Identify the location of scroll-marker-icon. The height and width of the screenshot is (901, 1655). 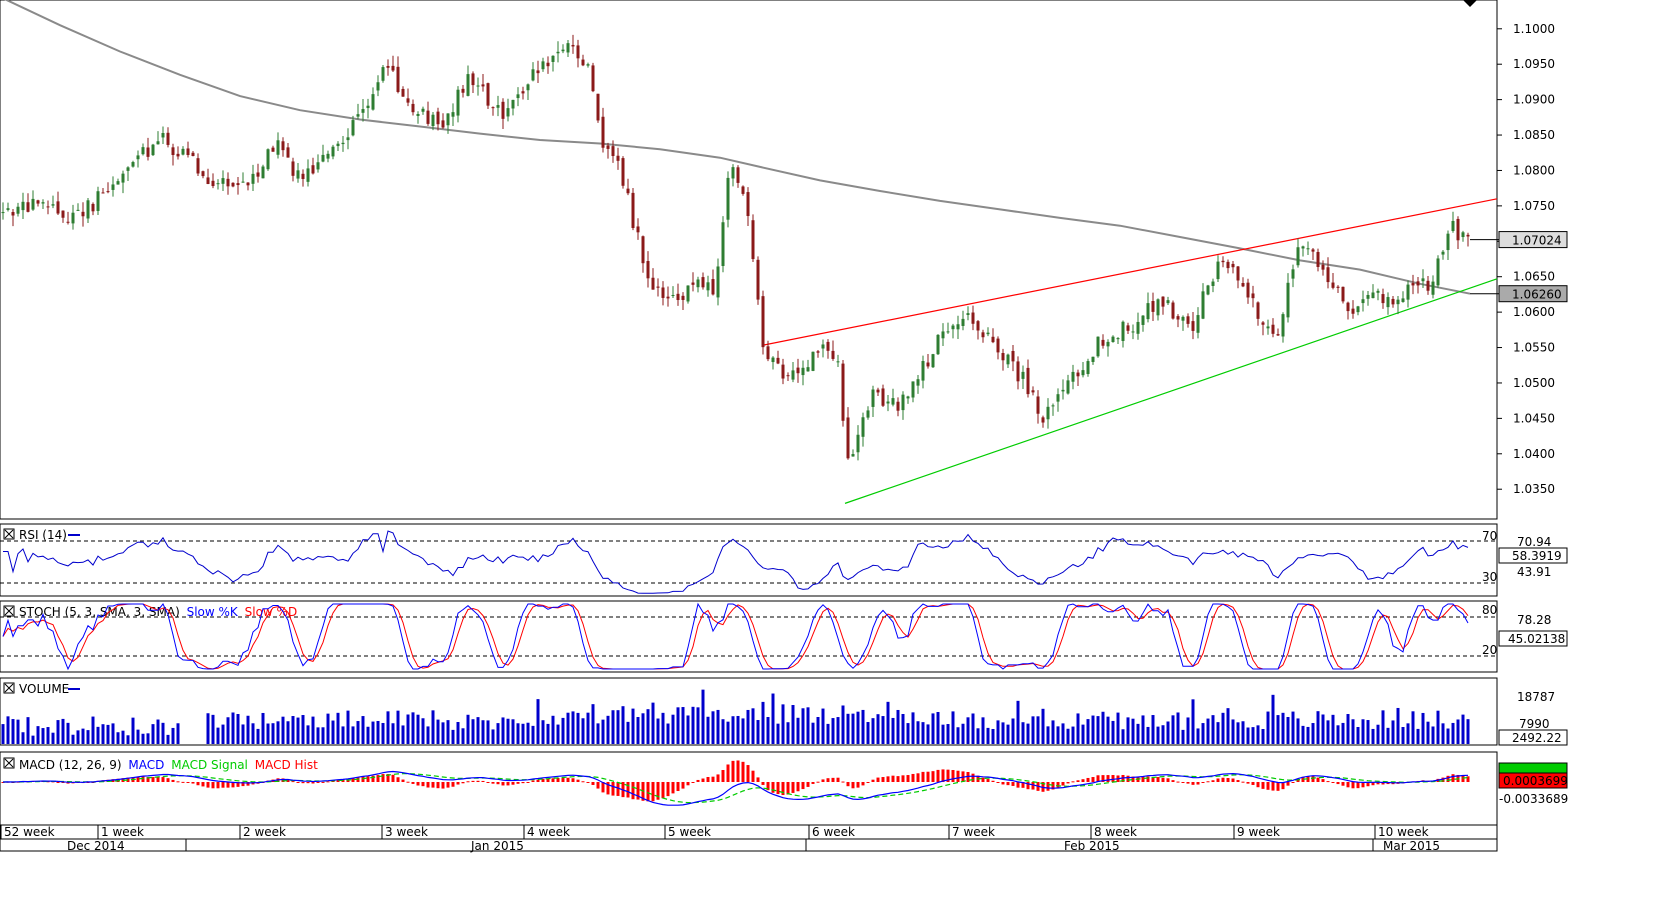
(1470, 3).